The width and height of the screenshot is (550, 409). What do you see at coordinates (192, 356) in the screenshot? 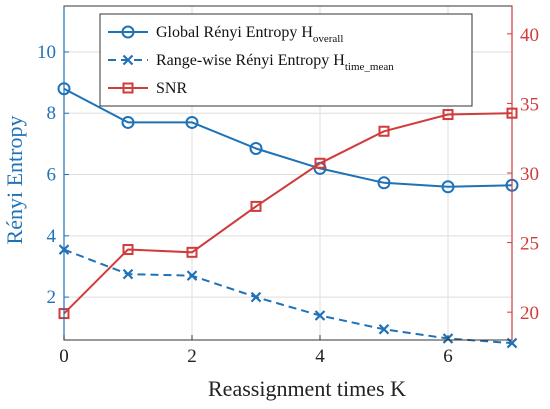
I see `x-tick-label: 2` at bounding box center [192, 356].